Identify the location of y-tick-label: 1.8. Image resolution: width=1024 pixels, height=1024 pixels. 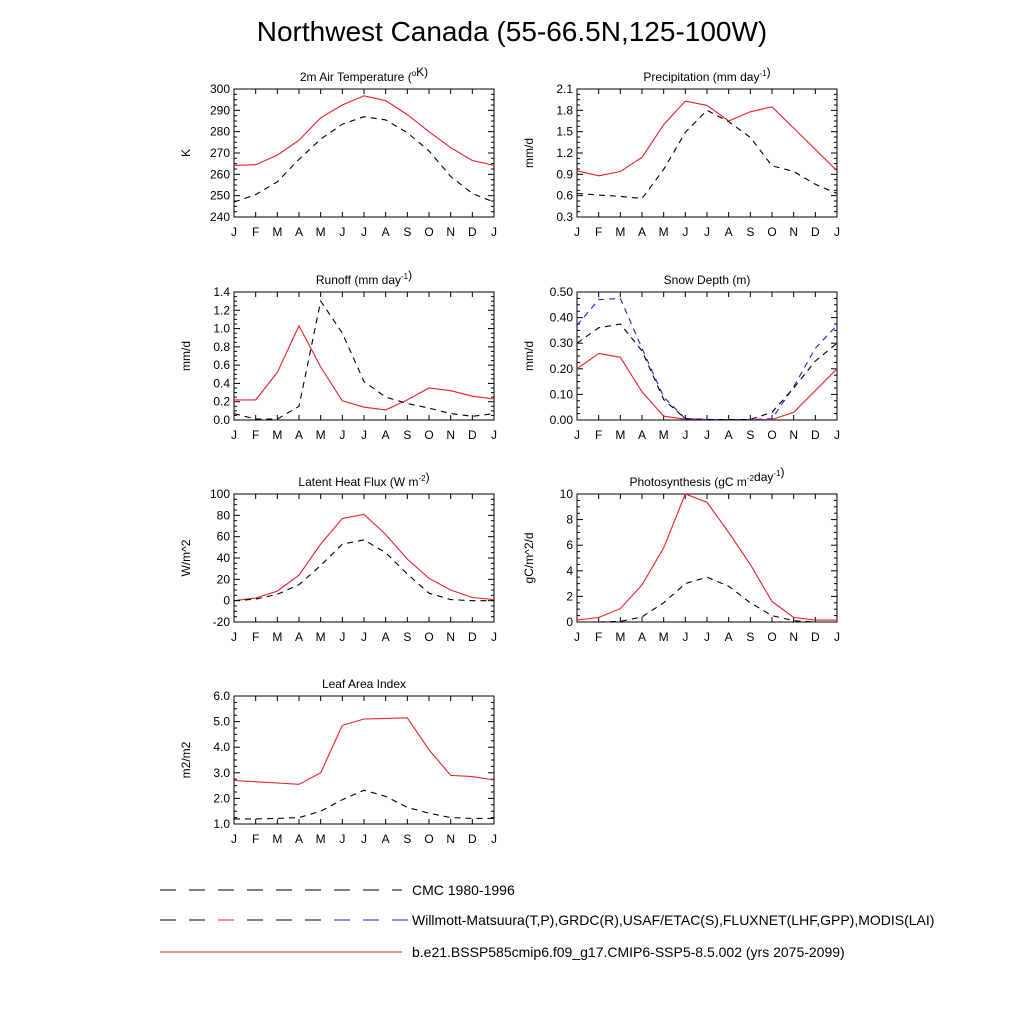
(564, 110).